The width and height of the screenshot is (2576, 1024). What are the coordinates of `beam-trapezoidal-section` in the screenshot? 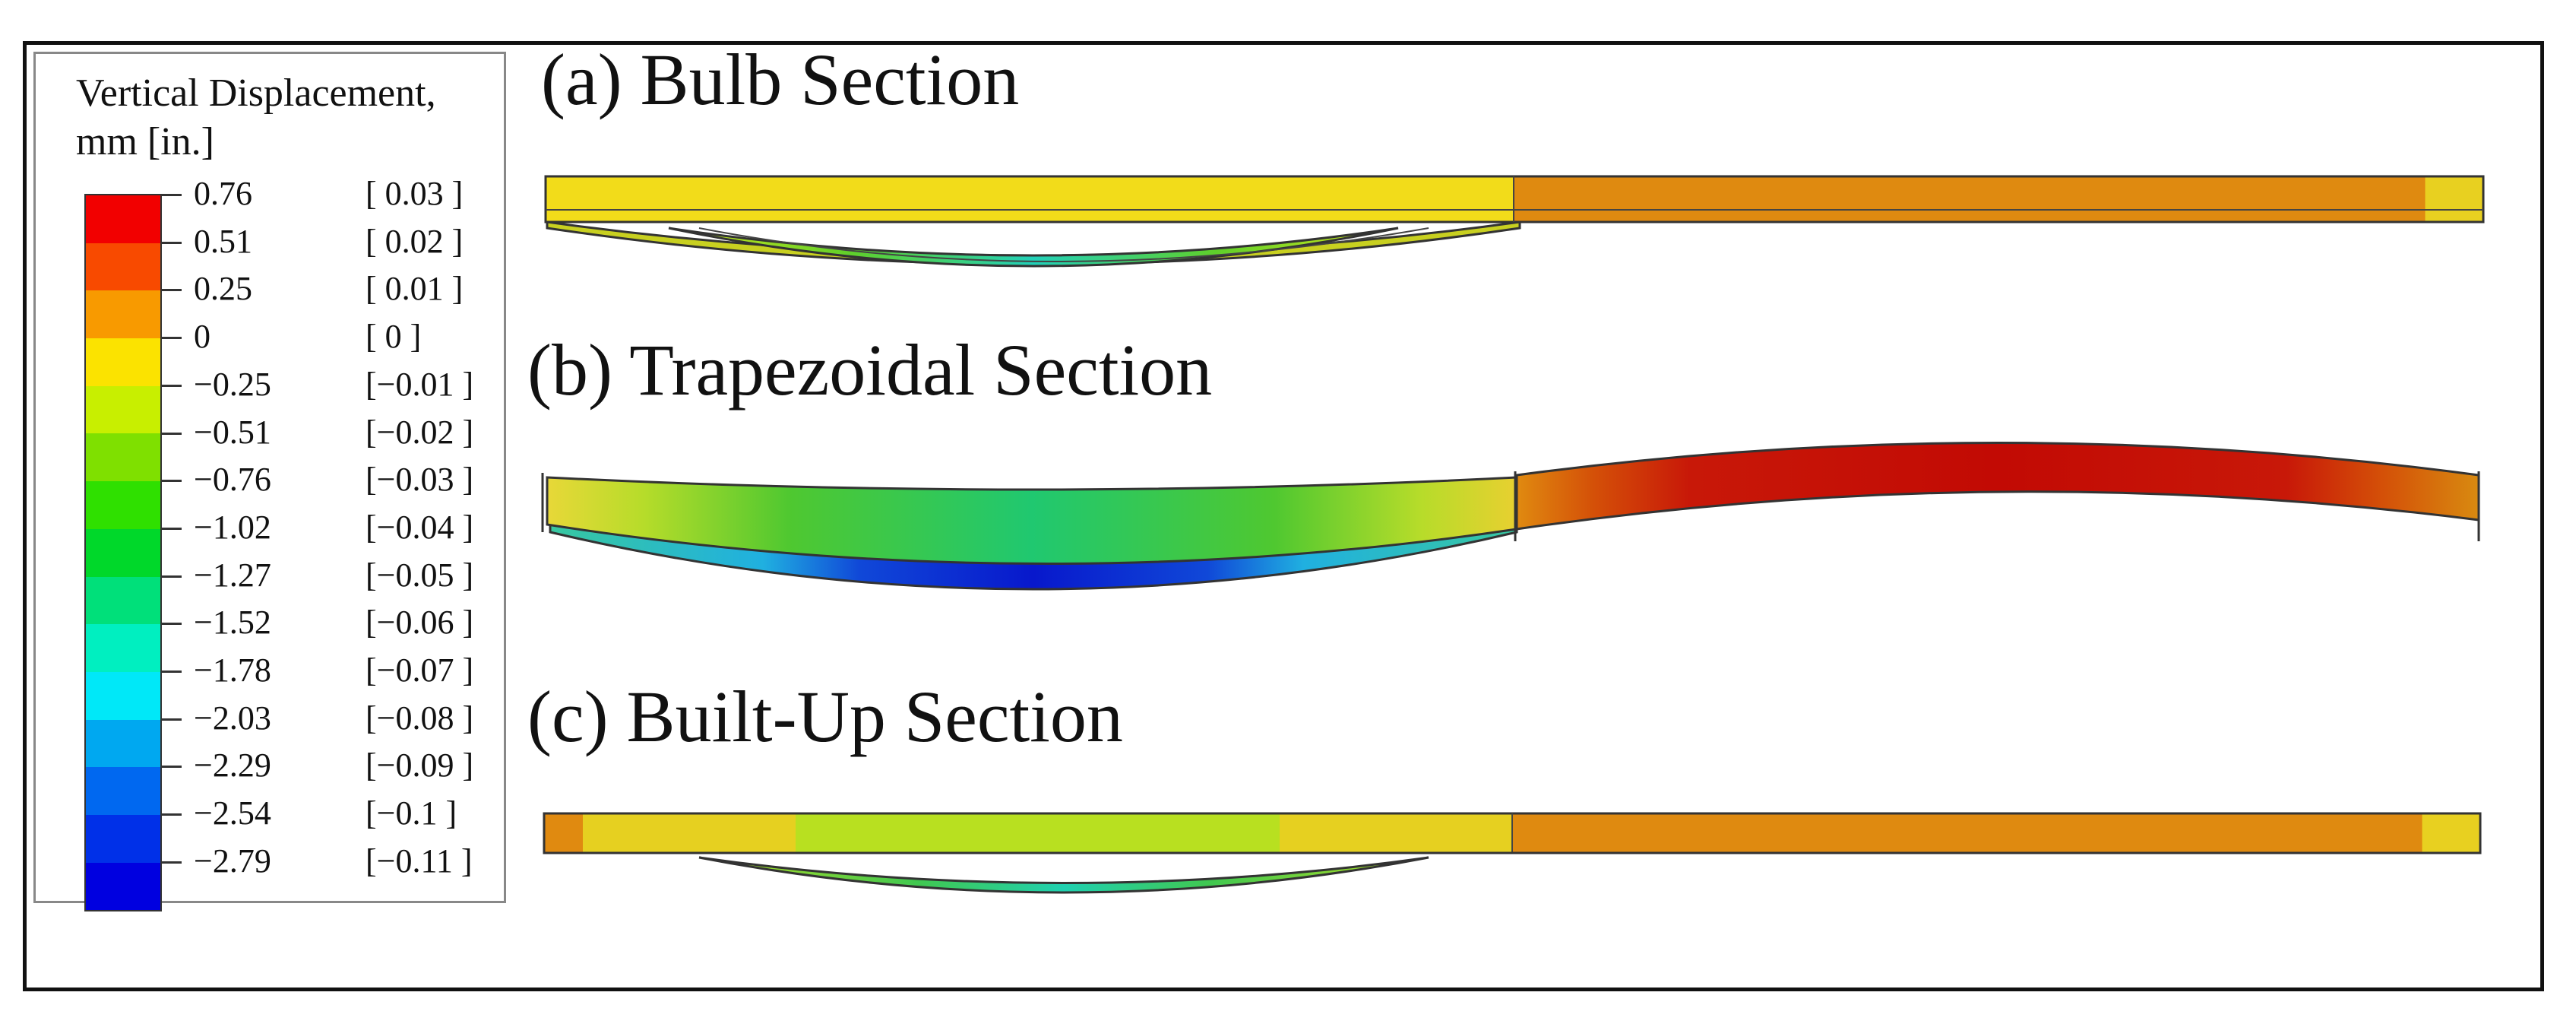 It's located at (1510, 516).